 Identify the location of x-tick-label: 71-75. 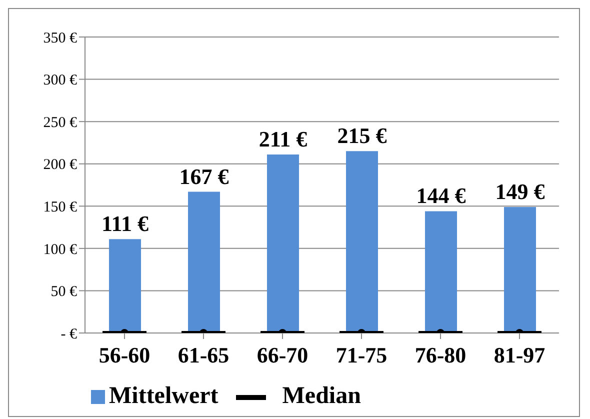
(362, 355).